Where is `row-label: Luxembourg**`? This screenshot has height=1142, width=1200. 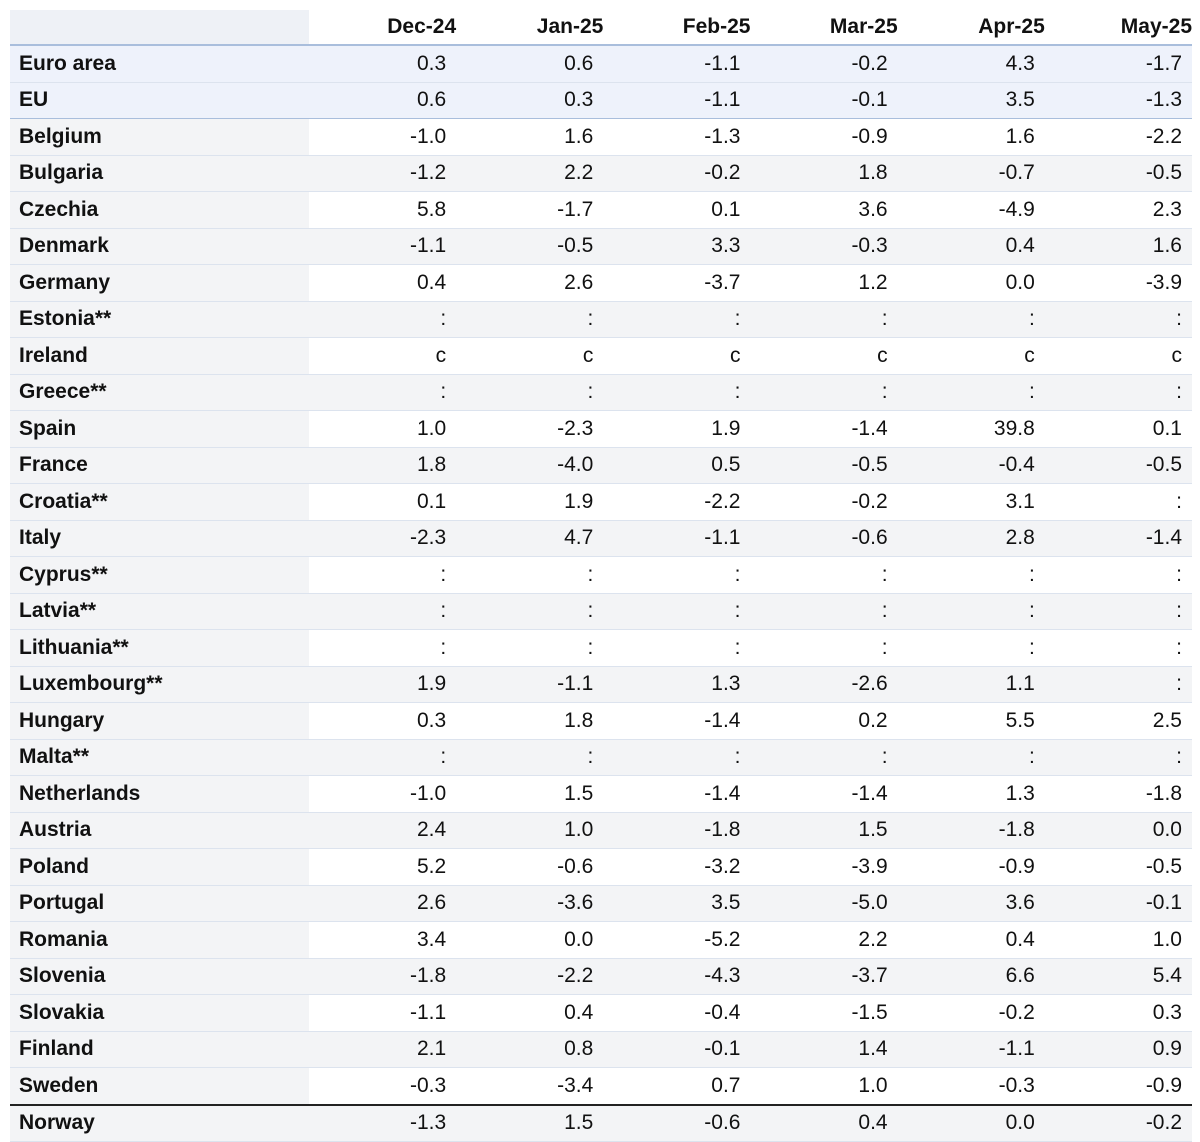
row-label: Luxembourg** is located at coordinates (159, 684).